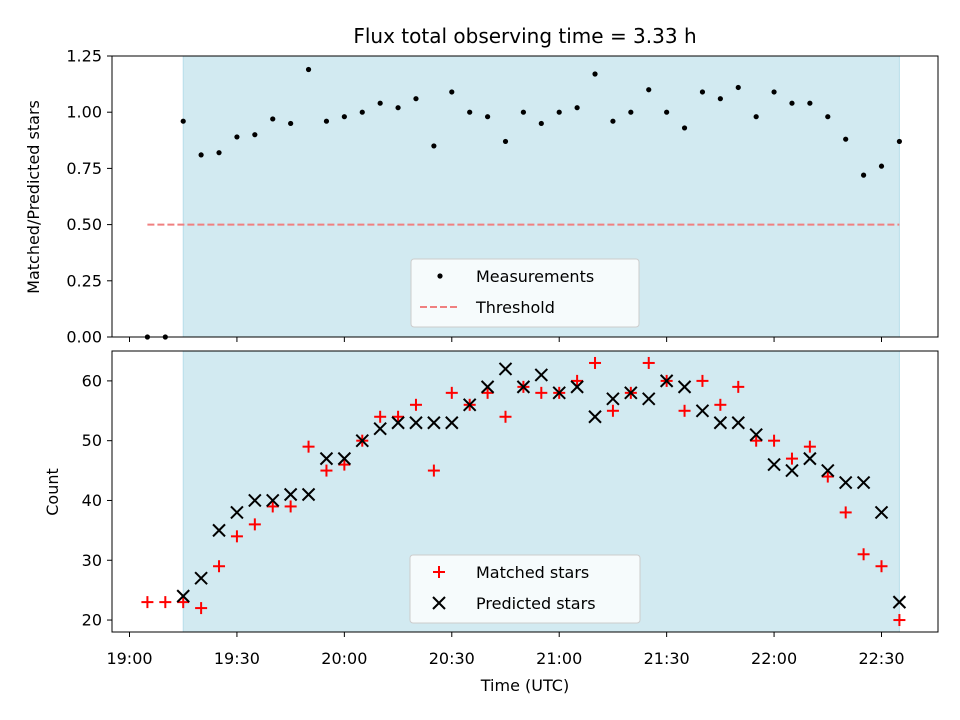 The height and width of the screenshot is (720, 960). What do you see at coordinates (92, 560) in the screenshot?
I see `bottom-ytick-label: 30` at bounding box center [92, 560].